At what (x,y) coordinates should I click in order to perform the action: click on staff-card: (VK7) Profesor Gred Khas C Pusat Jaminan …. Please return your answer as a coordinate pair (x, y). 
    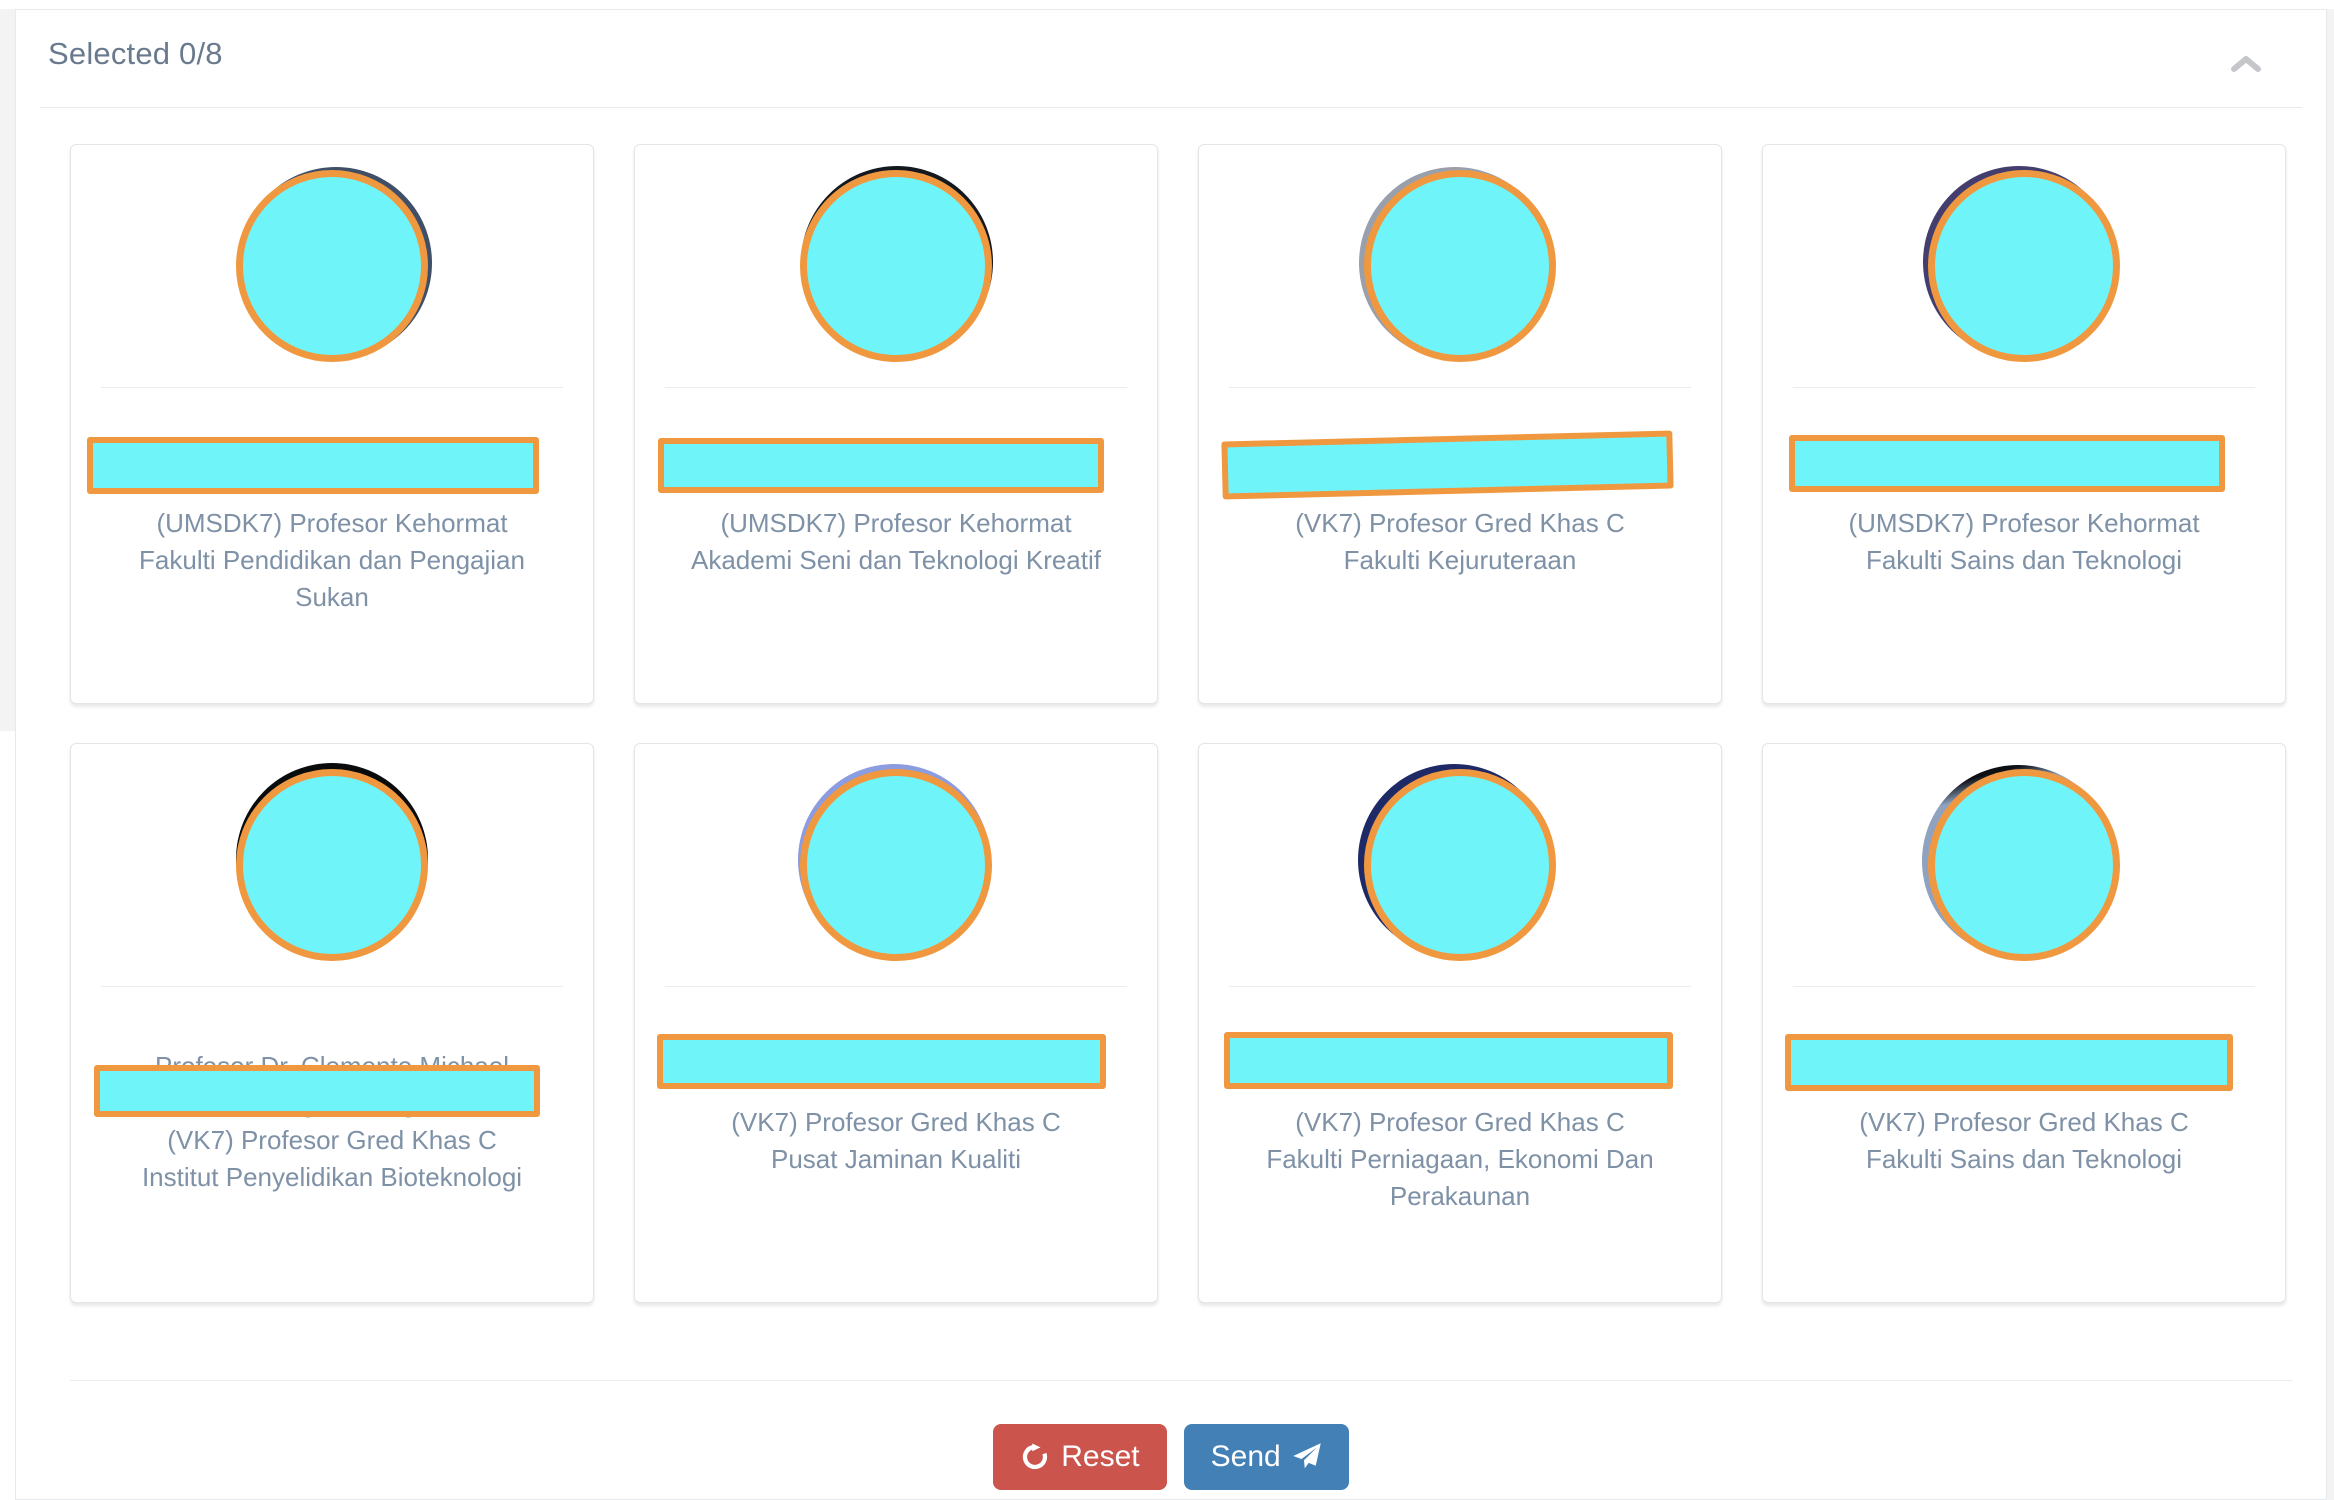
    Looking at the image, I should click on (896, 1023).